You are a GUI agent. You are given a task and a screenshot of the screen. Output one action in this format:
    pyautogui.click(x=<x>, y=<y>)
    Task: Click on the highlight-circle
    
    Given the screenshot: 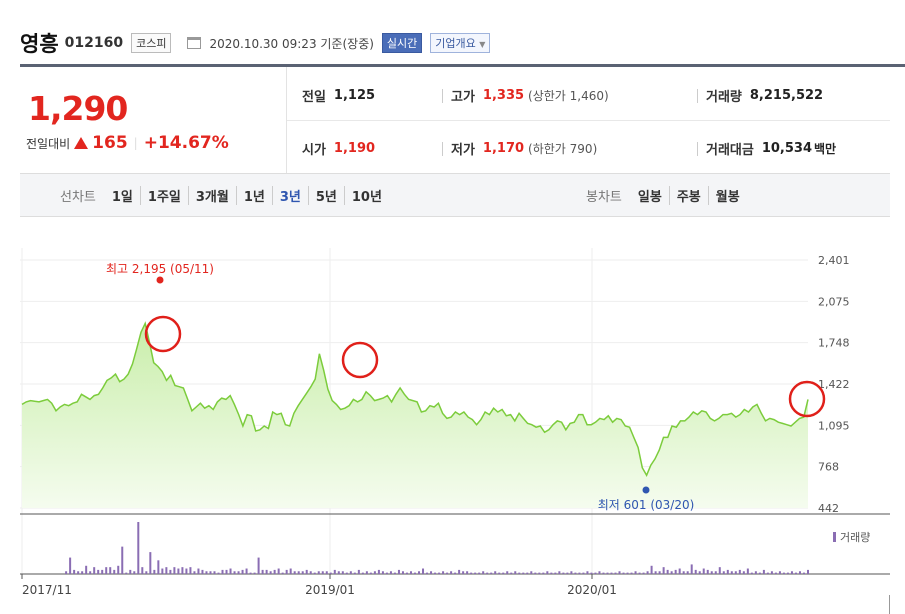 What is the action you would take?
    pyautogui.click(x=807, y=399)
    